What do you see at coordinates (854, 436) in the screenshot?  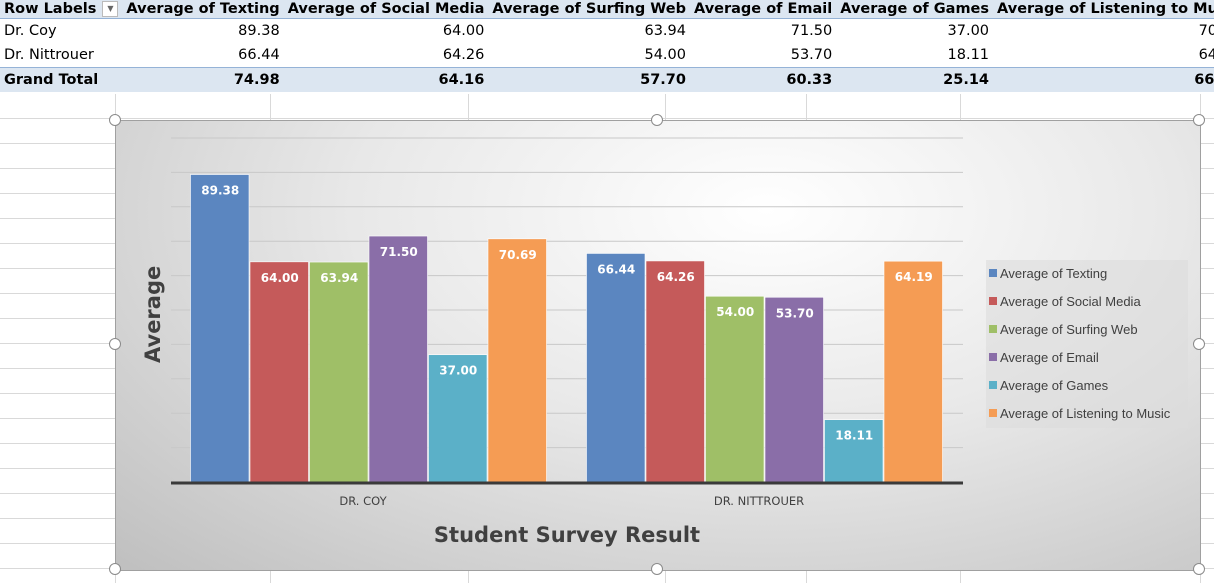 I see `data-label: 18.11` at bounding box center [854, 436].